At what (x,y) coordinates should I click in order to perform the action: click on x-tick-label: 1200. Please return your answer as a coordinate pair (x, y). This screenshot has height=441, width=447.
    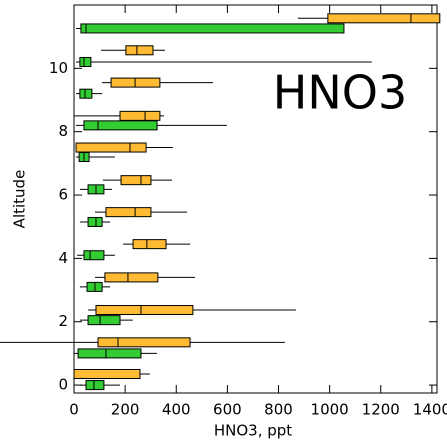
    Looking at the image, I should click on (381, 410).